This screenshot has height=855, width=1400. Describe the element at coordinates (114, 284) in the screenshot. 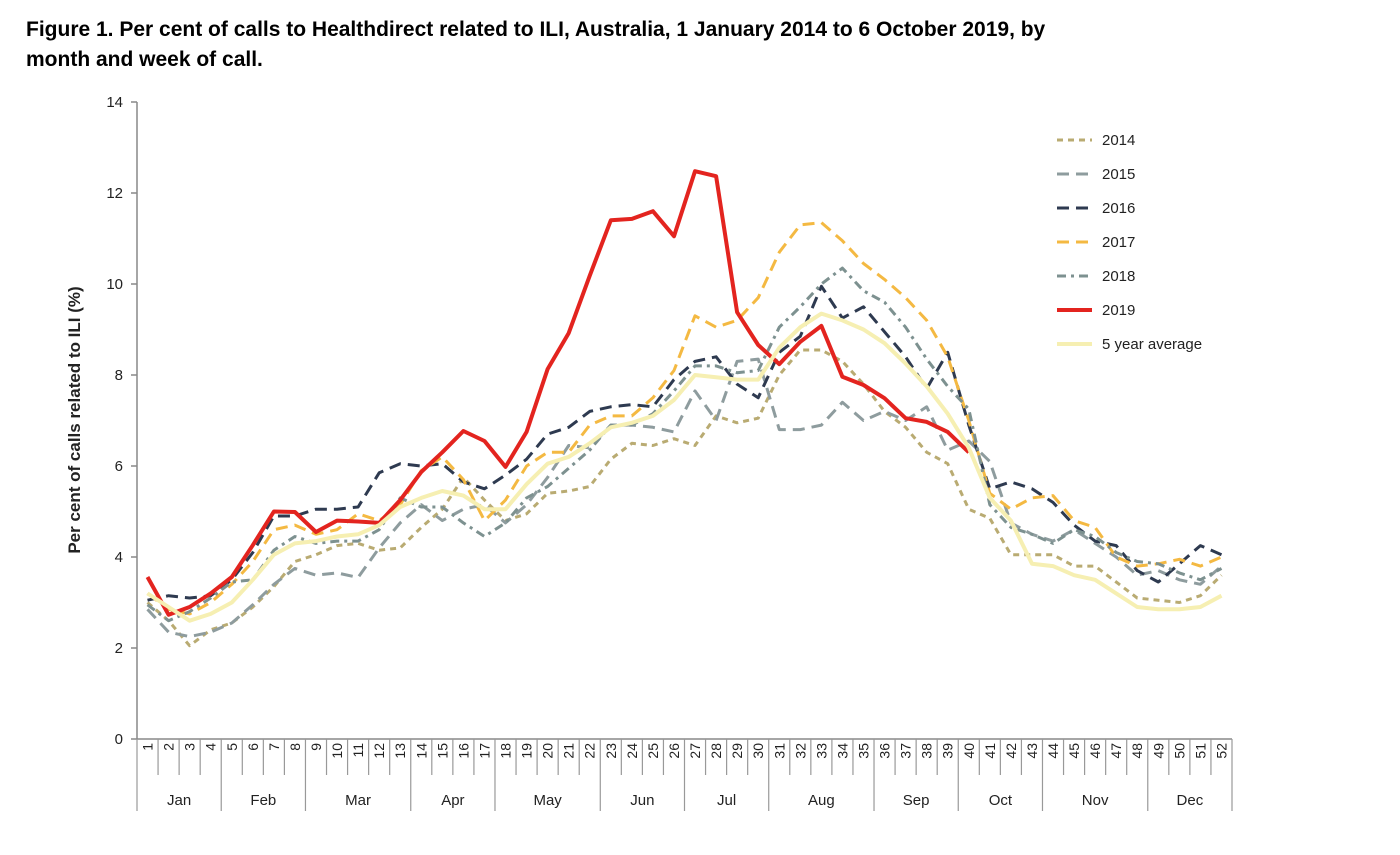

I see `y-tick-label: 10` at that location.